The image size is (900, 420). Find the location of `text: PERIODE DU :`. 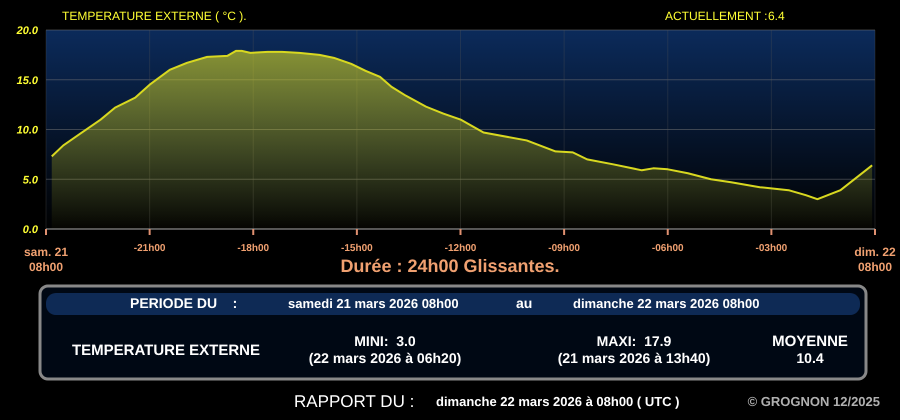

text: PERIODE DU : is located at coordinates (184, 303).